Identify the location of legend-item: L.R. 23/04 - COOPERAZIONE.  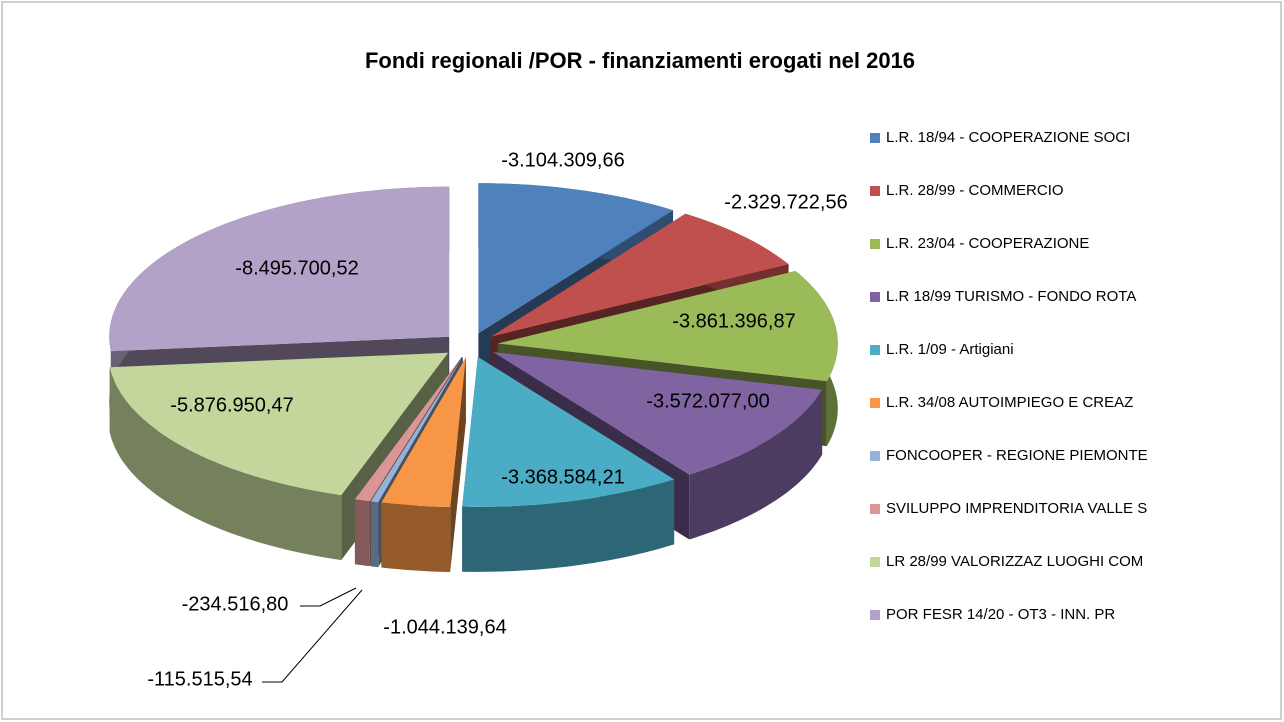
(1020, 244).